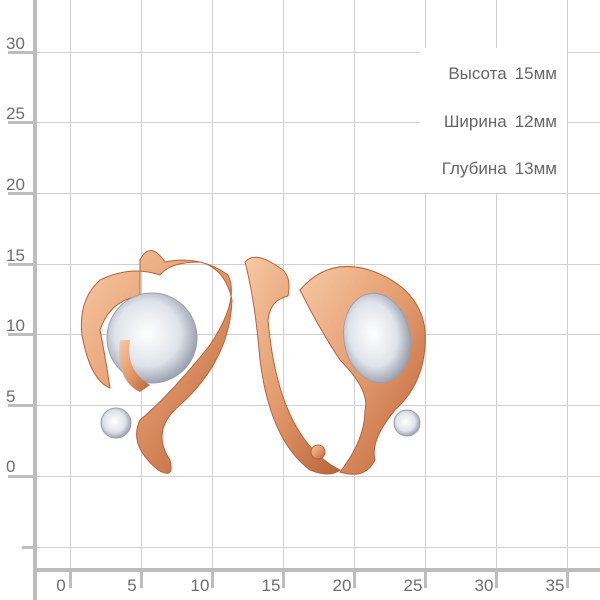 The width and height of the screenshot is (600, 600). I want to click on dimension-label: Ширина, so click(475, 121).